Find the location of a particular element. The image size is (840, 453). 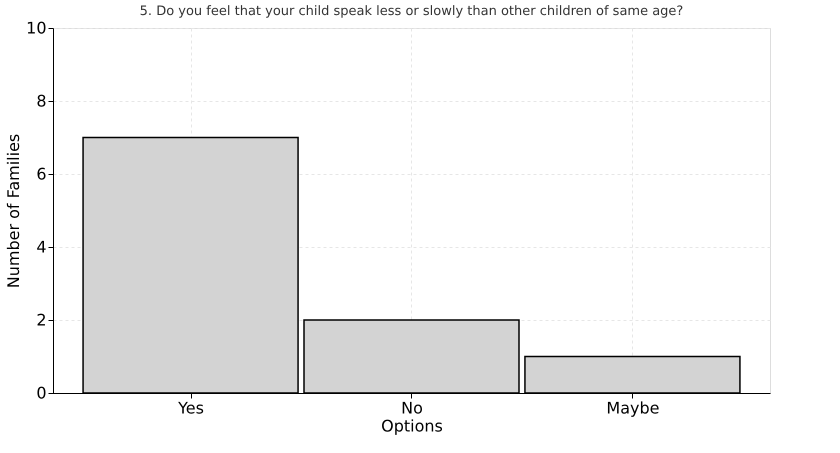

x-tick-label: Maybe is located at coordinates (633, 408).